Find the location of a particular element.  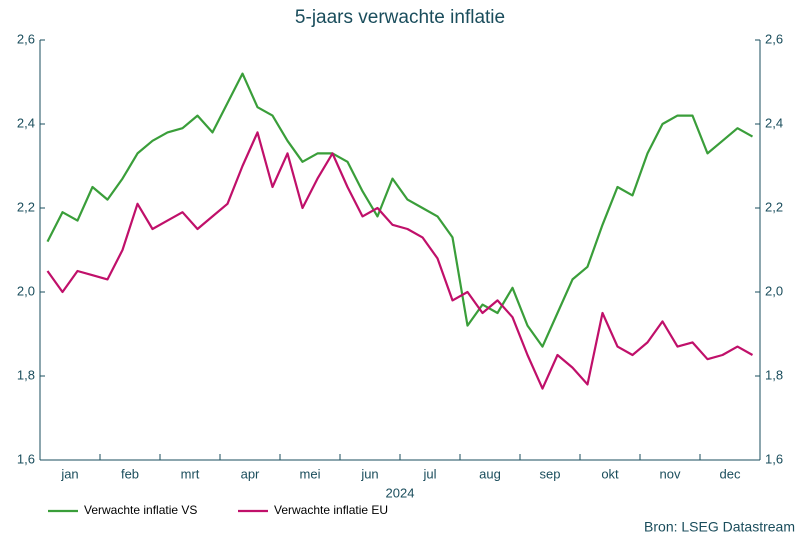

y2-tick-label: 1,8 is located at coordinates (774, 374).